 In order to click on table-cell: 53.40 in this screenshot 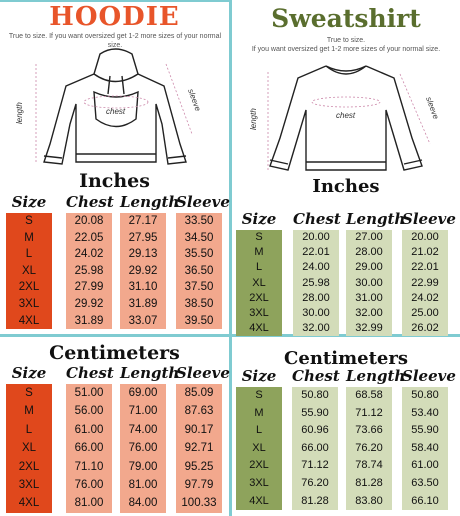, I will do `click(425, 412)`.